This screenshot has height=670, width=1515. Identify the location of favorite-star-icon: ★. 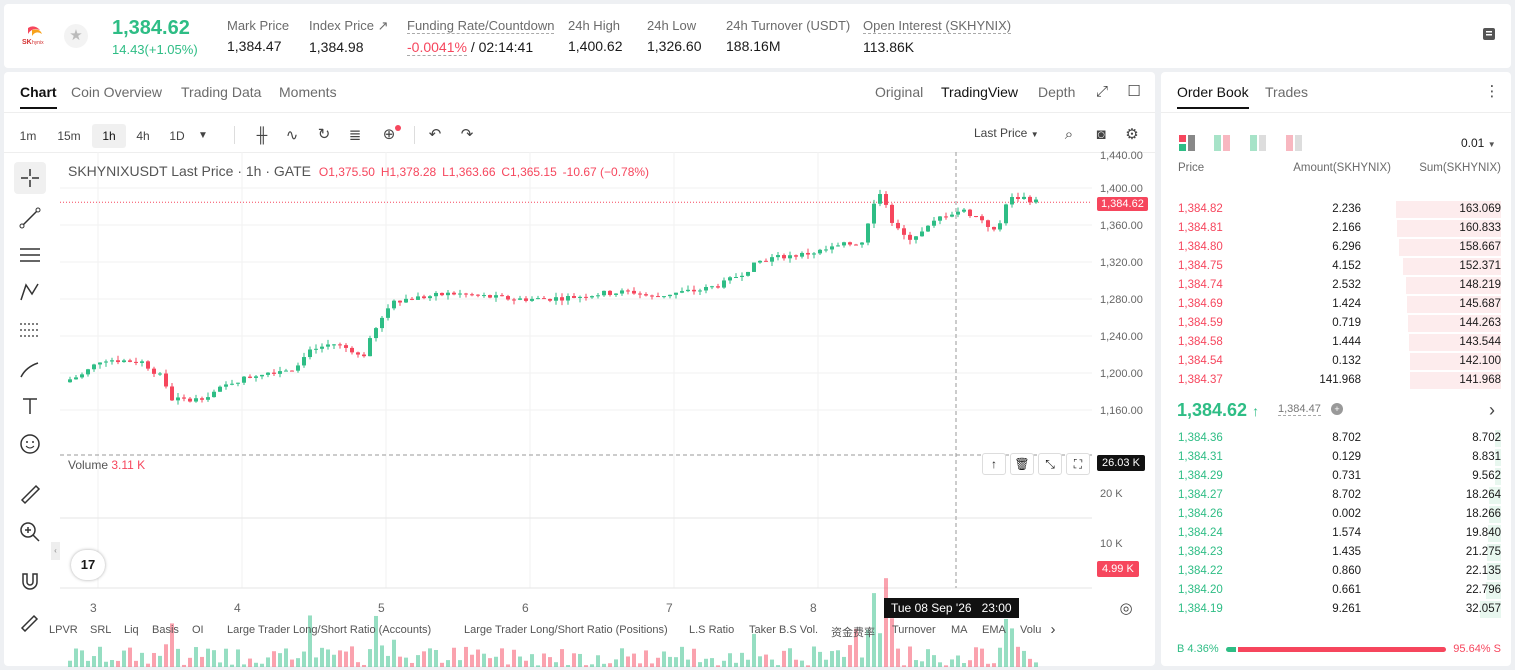
(76, 36).